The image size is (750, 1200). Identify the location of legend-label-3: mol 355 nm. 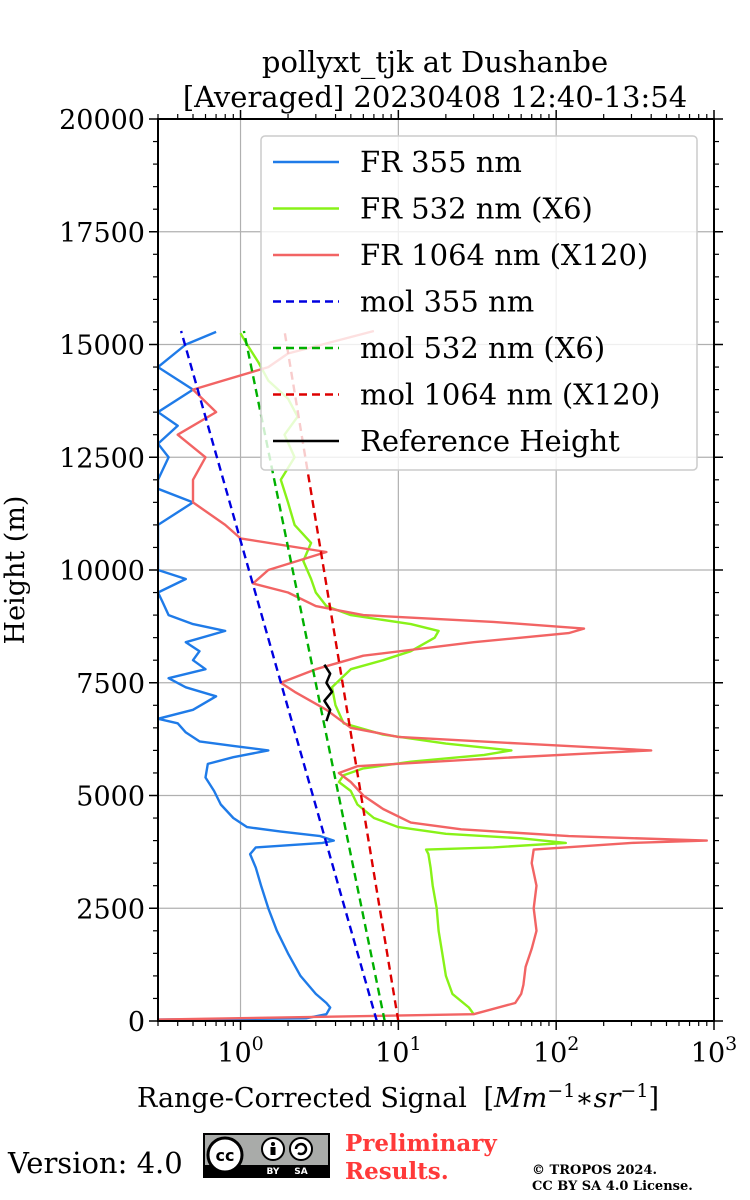
(447, 302).